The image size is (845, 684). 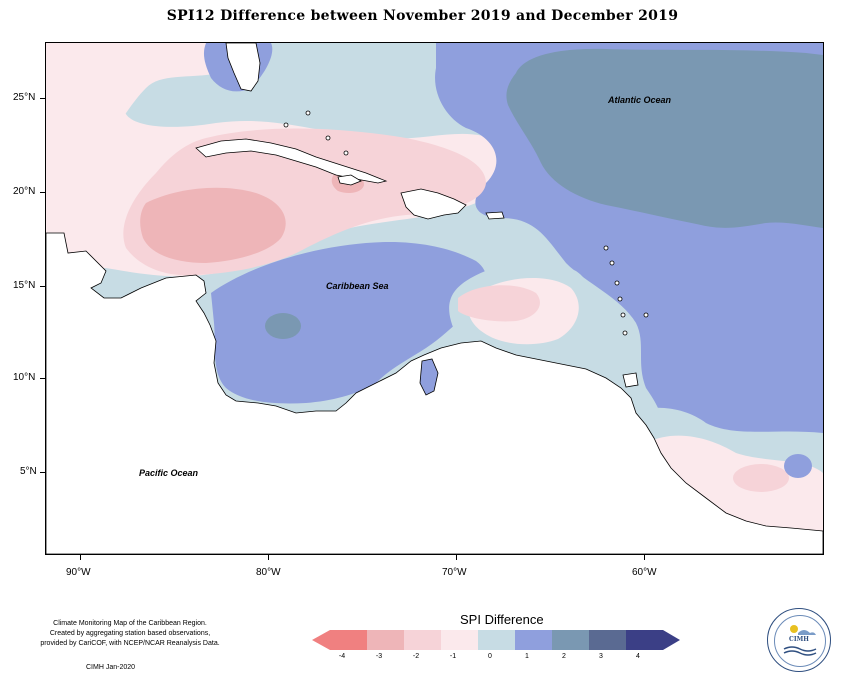 I want to click on legend-tick: 0, so click(x=490, y=656).